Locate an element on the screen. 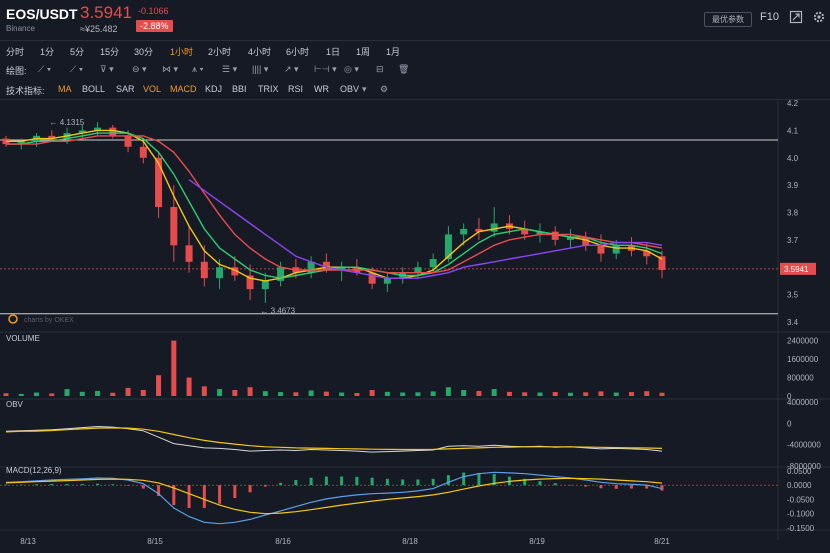 The height and width of the screenshot is (553, 830). indicator-bbi: BBI is located at coordinates (239, 89).